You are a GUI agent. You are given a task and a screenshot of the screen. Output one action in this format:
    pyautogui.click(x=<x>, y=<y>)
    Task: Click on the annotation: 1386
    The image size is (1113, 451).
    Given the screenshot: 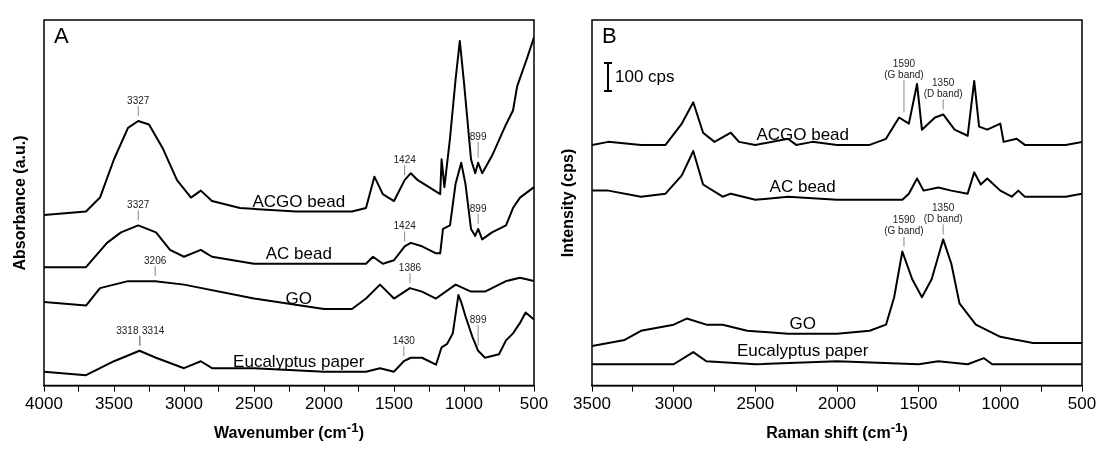 What is the action you would take?
    pyautogui.click(x=410, y=267)
    